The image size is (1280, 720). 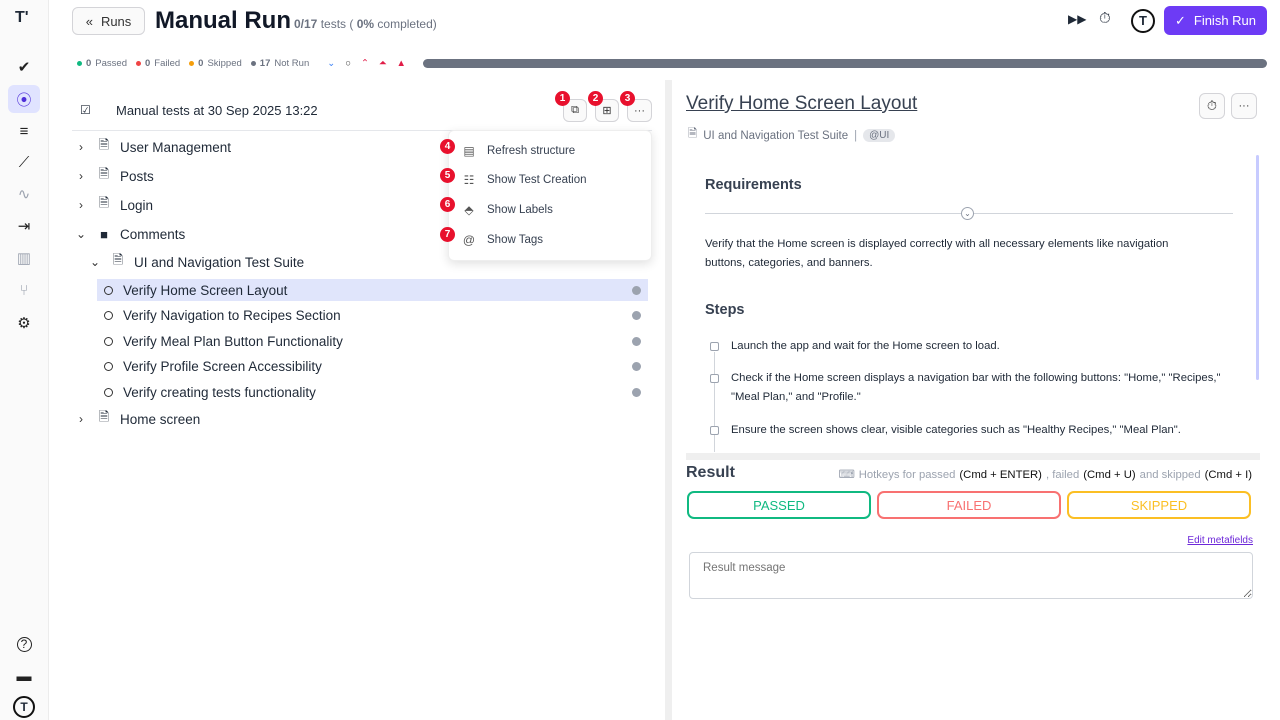 What do you see at coordinates (469, 210) in the screenshot?
I see `tag-icon: ⬘` at bounding box center [469, 210].